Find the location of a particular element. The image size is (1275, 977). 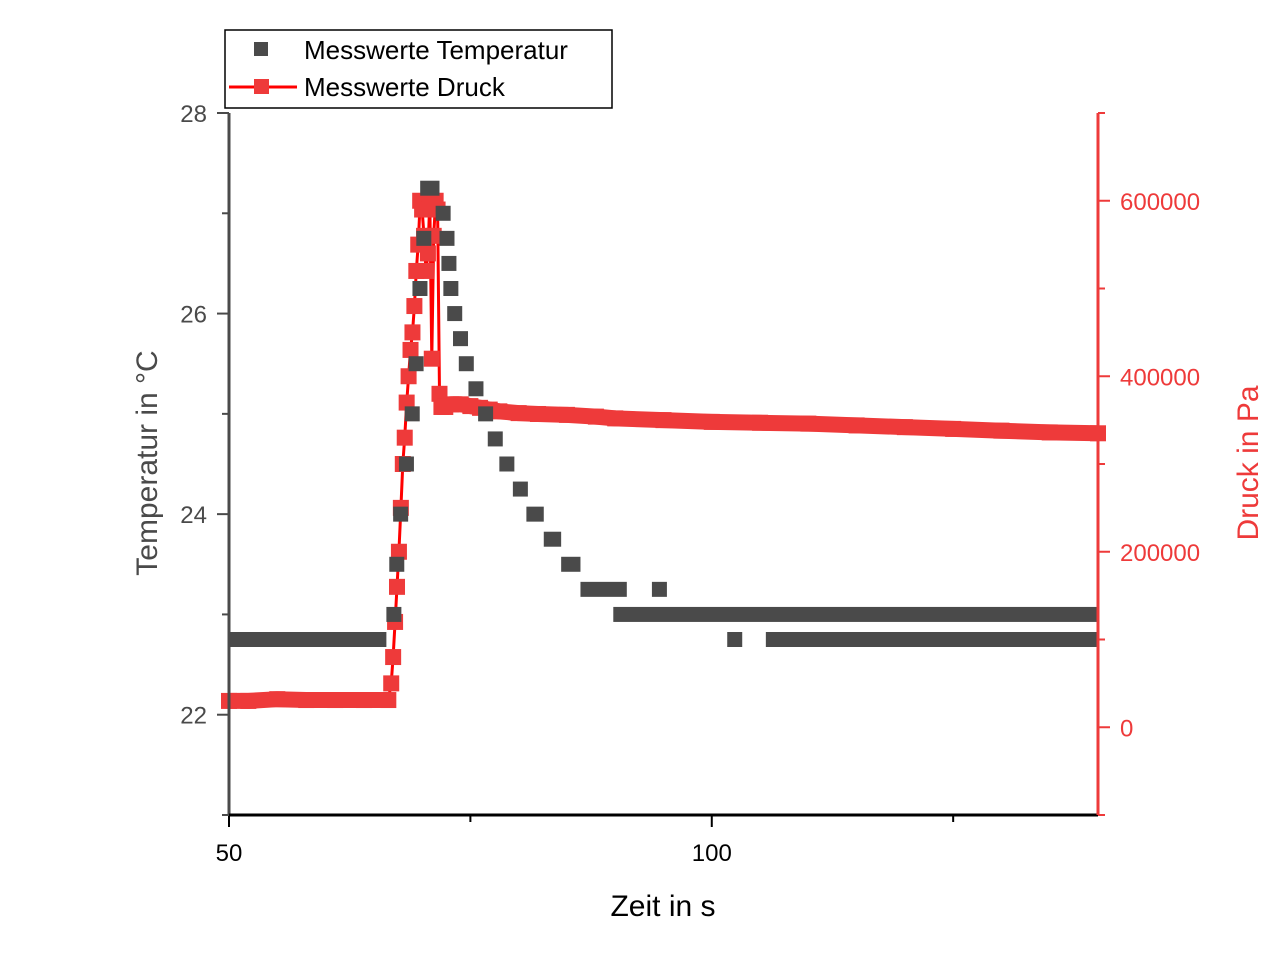

legend-label-pressure: Messwerte Druck is located at coordinates (405, 87).